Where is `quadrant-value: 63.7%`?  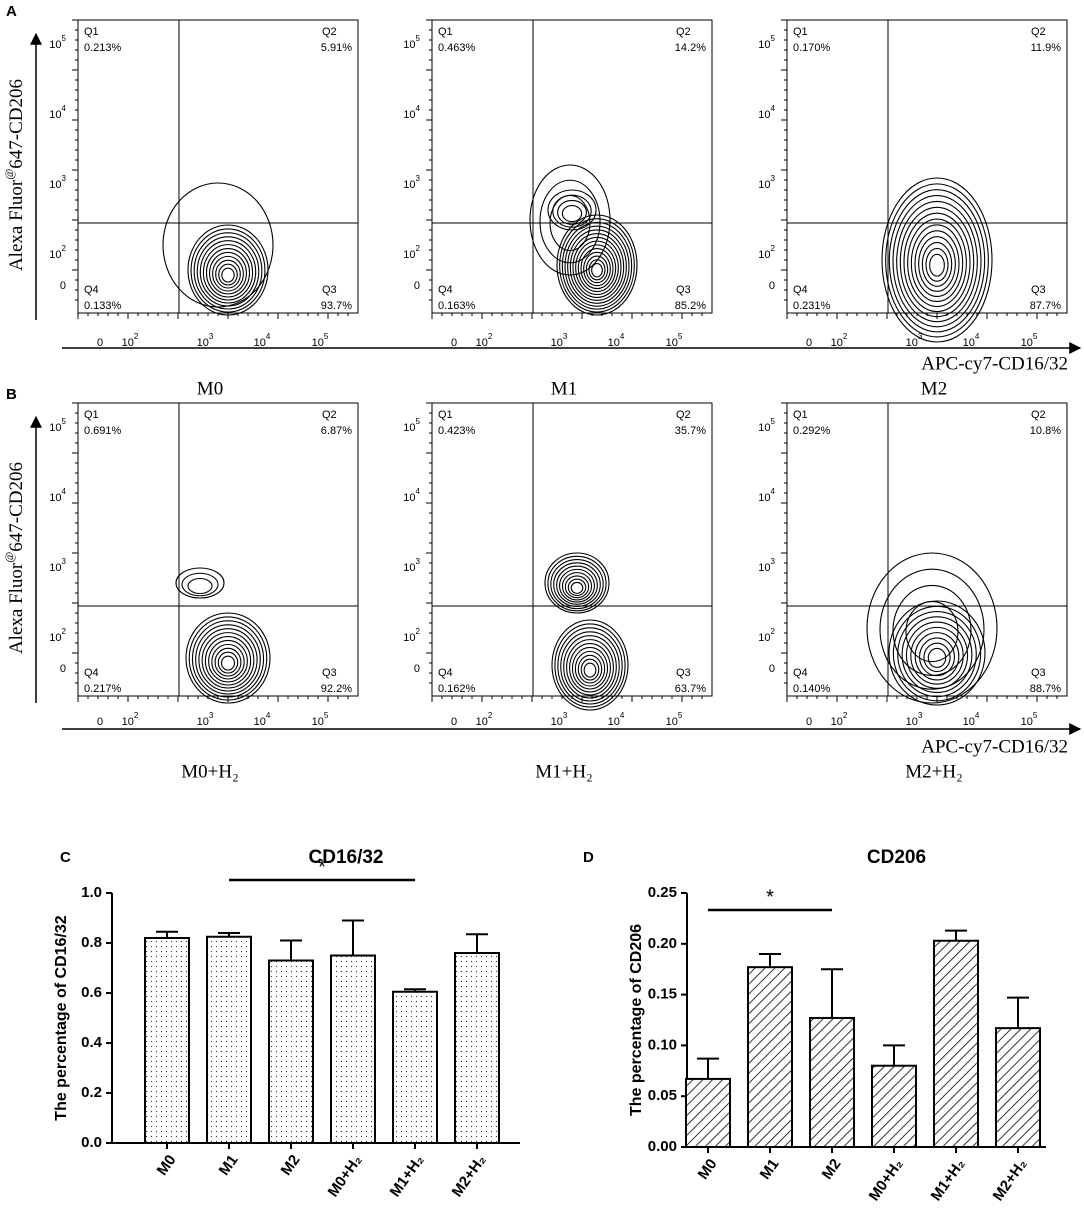 quadrant-value: 63.7% is located at coordinates (690, 689).